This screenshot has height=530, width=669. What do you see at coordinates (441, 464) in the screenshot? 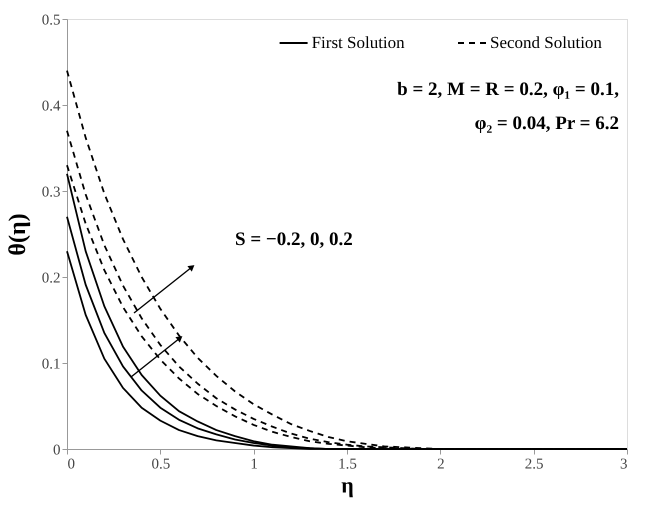
I see `x-tick-label: 2` at bounding box center [441, 464].